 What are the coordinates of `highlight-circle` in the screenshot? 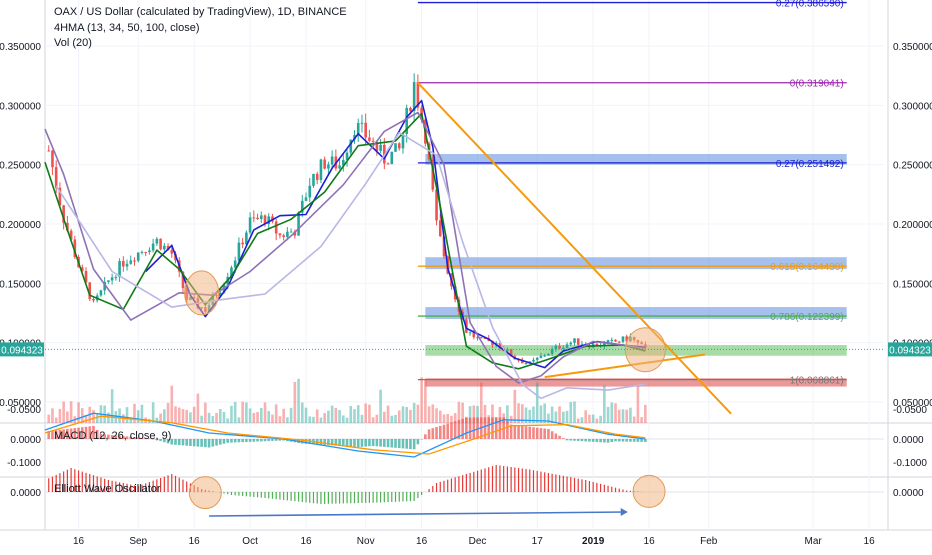 It's located at (649, 491).